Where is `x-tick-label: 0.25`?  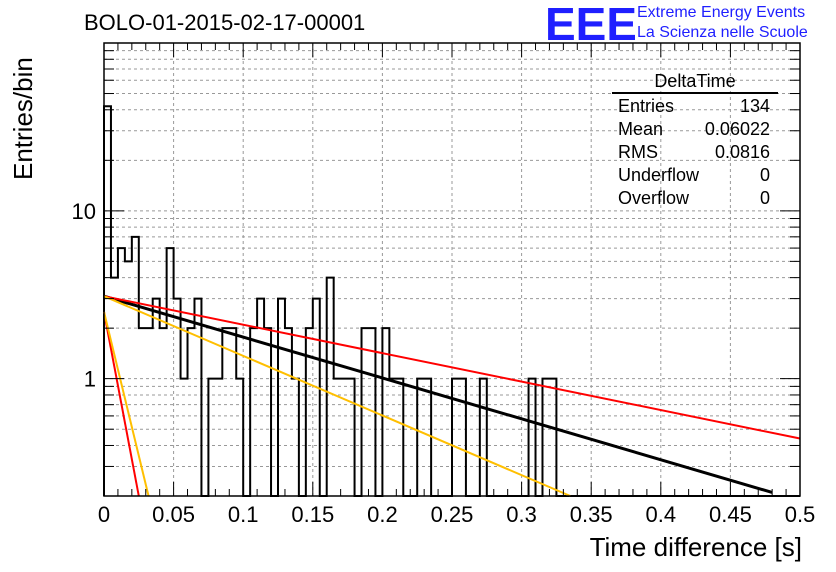
x-tick-label: 0.25 is located at coordinates (452, 514).